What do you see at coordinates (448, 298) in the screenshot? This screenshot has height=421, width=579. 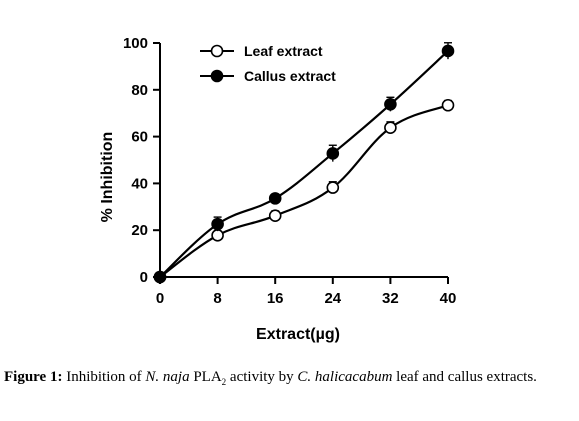 I see `x-tick-label: 40` at bounding box center [448, 298].